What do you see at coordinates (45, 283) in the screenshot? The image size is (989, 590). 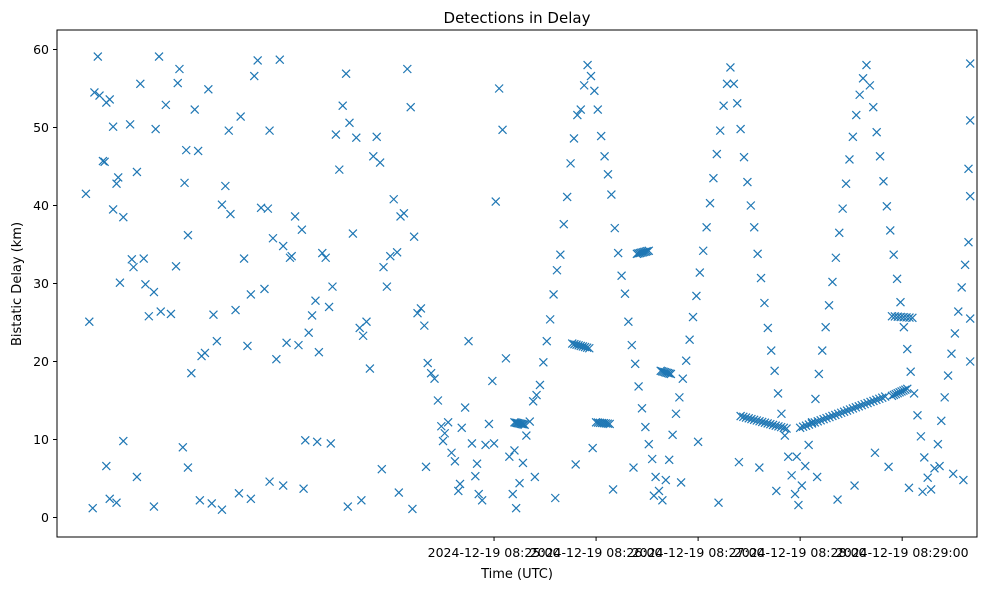 I see `y-axis: 0 10 20 30 40 50 60` at bounding box center [45, 283].